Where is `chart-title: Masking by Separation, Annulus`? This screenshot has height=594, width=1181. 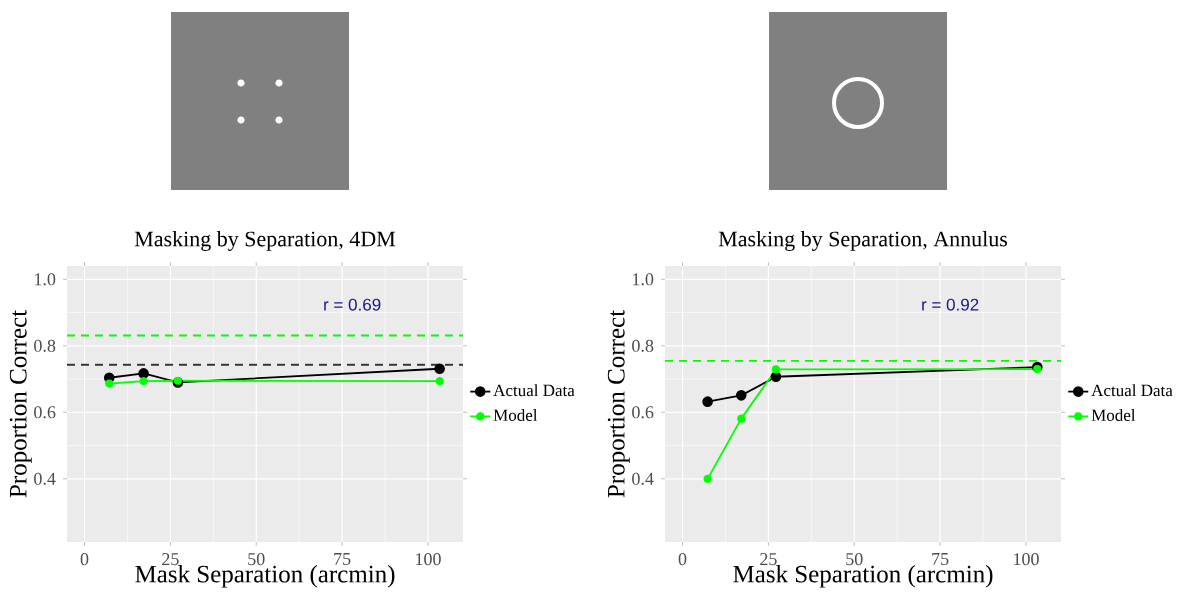 chart-title: Masking by Separation, Annulus is located at coordinates (863, 240).